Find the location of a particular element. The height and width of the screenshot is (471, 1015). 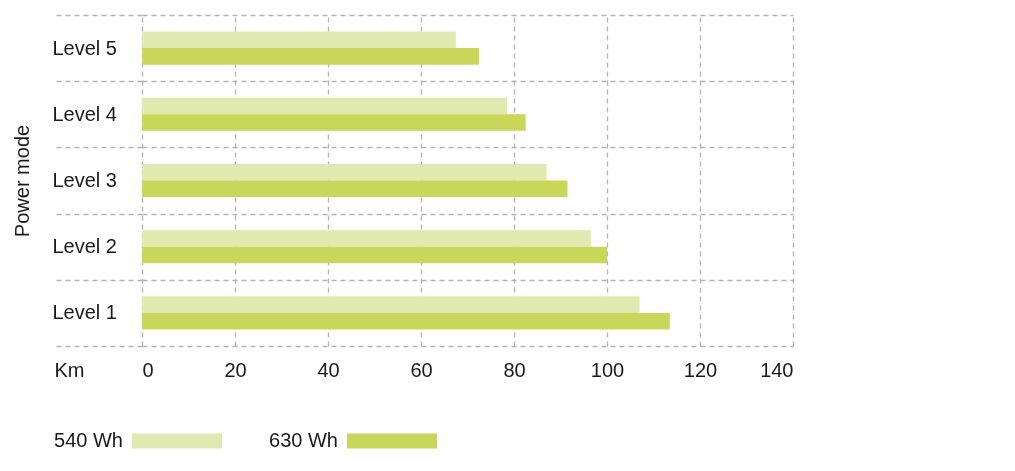

x-tick-label: 20 is located at coordinates (235, 369).